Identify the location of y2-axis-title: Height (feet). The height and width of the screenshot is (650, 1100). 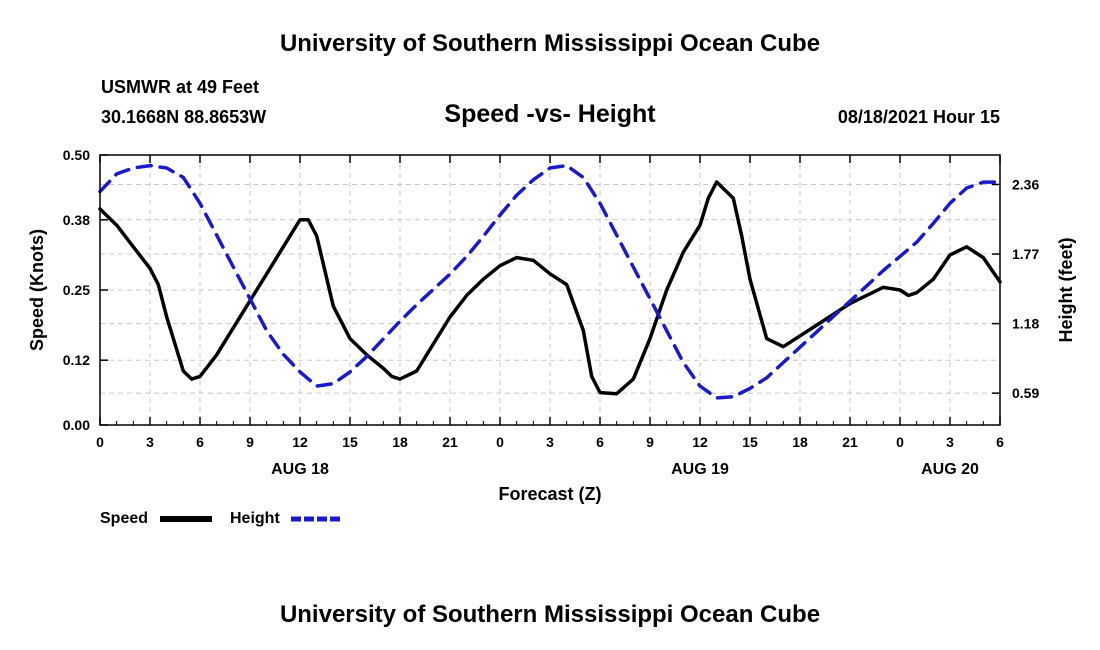
(1066, 290).